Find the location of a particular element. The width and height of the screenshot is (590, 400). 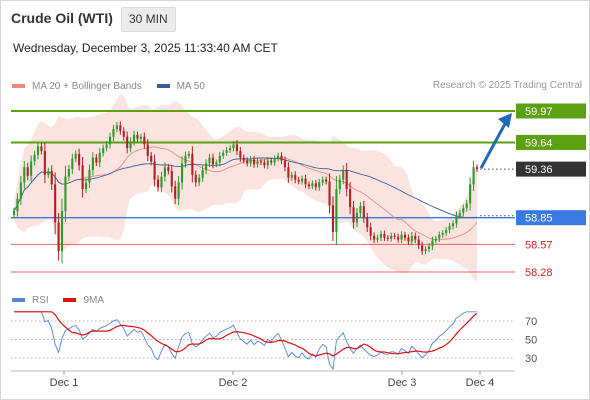

rsi-line is located at coordinates (245, 341).